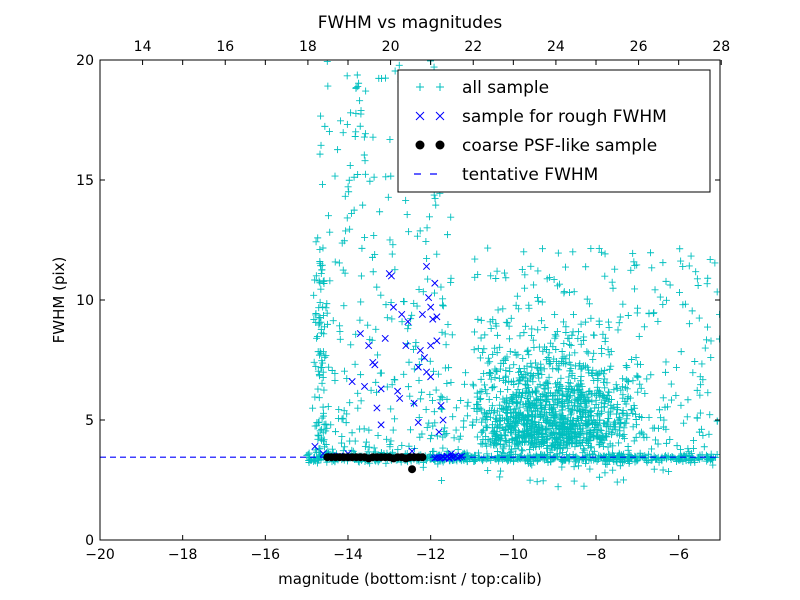 The height and width of the screenshot is (600, 800). Describe the element at coordinates (412, 469) in the screenshot. I see `psf-like-point` at that location.